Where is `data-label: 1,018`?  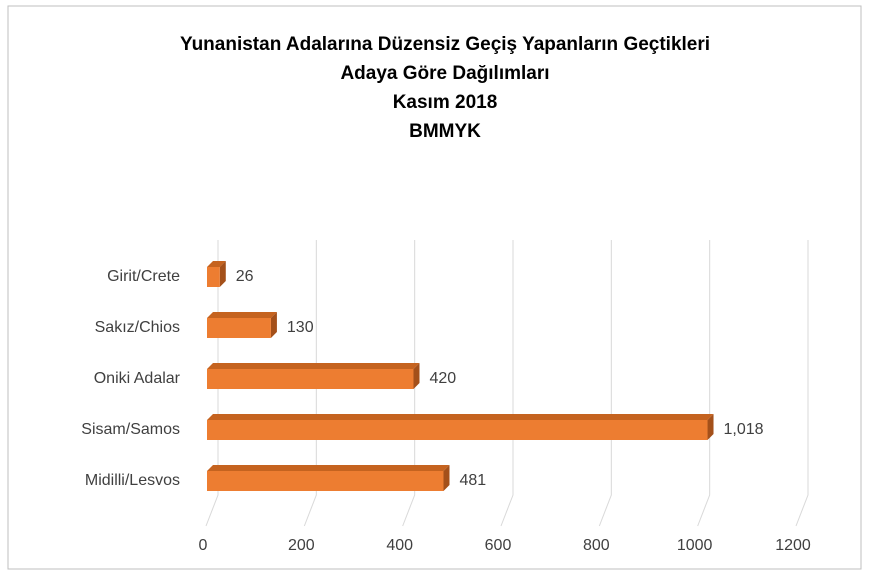
data-label: 1,018 is located at coordinates (744, 429).